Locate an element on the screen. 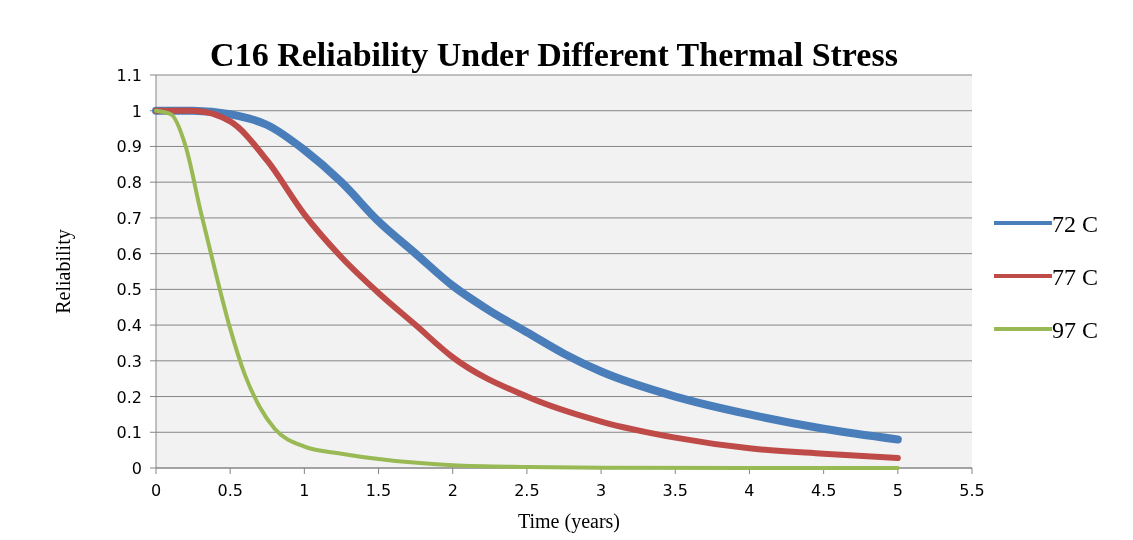 The width and height of the screenshot is (1133, 540). y-tick-label: 0.8 is located at coordinates (129, 183).